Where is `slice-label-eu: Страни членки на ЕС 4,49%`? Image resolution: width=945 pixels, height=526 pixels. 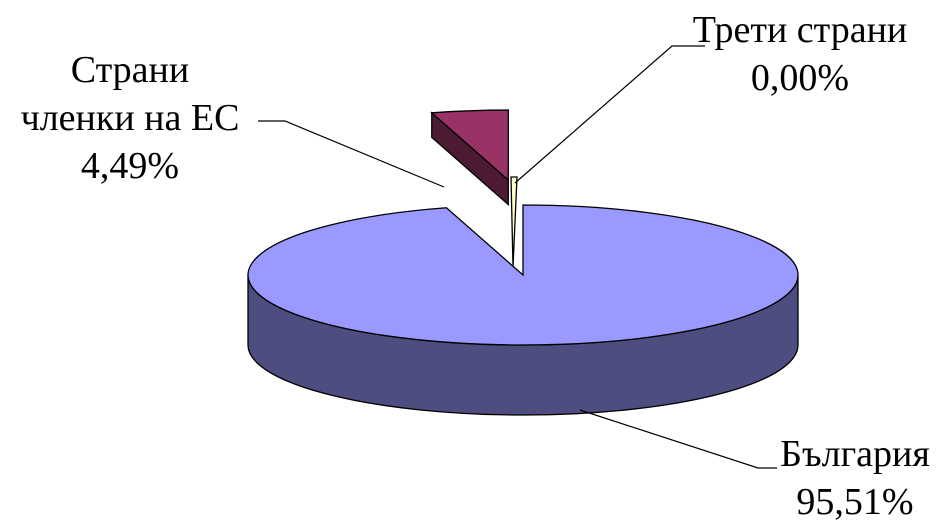 slice-label-eu: Страни членки на ЕС 4,49% is located at coordinates (130, 118).